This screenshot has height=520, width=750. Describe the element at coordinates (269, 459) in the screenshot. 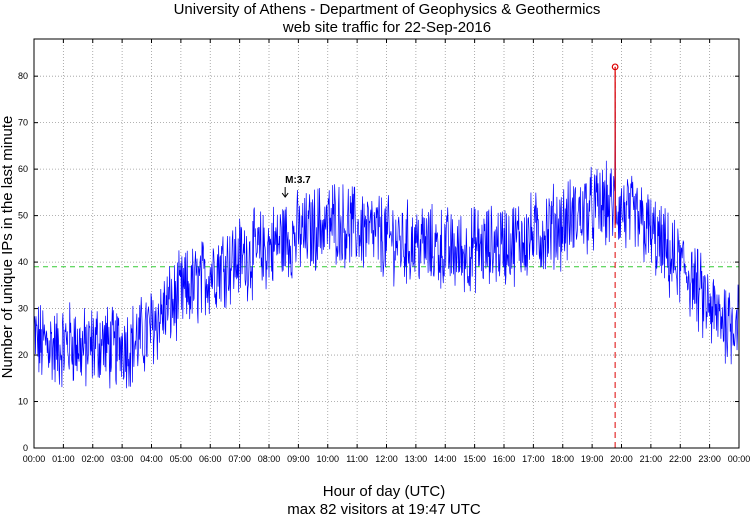

I see `x-tick-label: 08:00` at that location.